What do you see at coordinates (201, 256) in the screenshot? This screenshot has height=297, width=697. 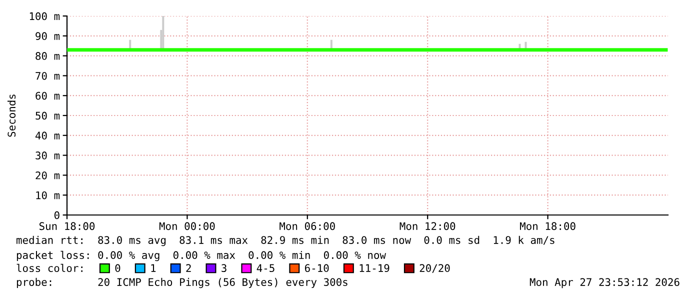 I see `text: packet loss: 0.00 % avg 0.00 % max 0.00 % min 0.00 % now` at bounding box center [201, 256].